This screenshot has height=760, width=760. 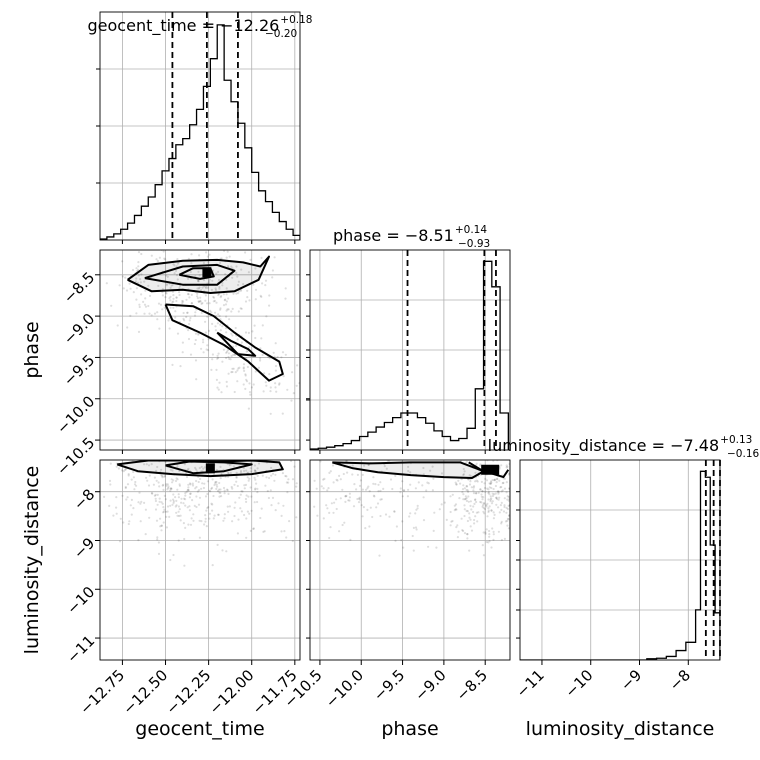 I want to click on title-geocent-time: geocent_time = −12.26+0.18, so click(x=200, y=25).